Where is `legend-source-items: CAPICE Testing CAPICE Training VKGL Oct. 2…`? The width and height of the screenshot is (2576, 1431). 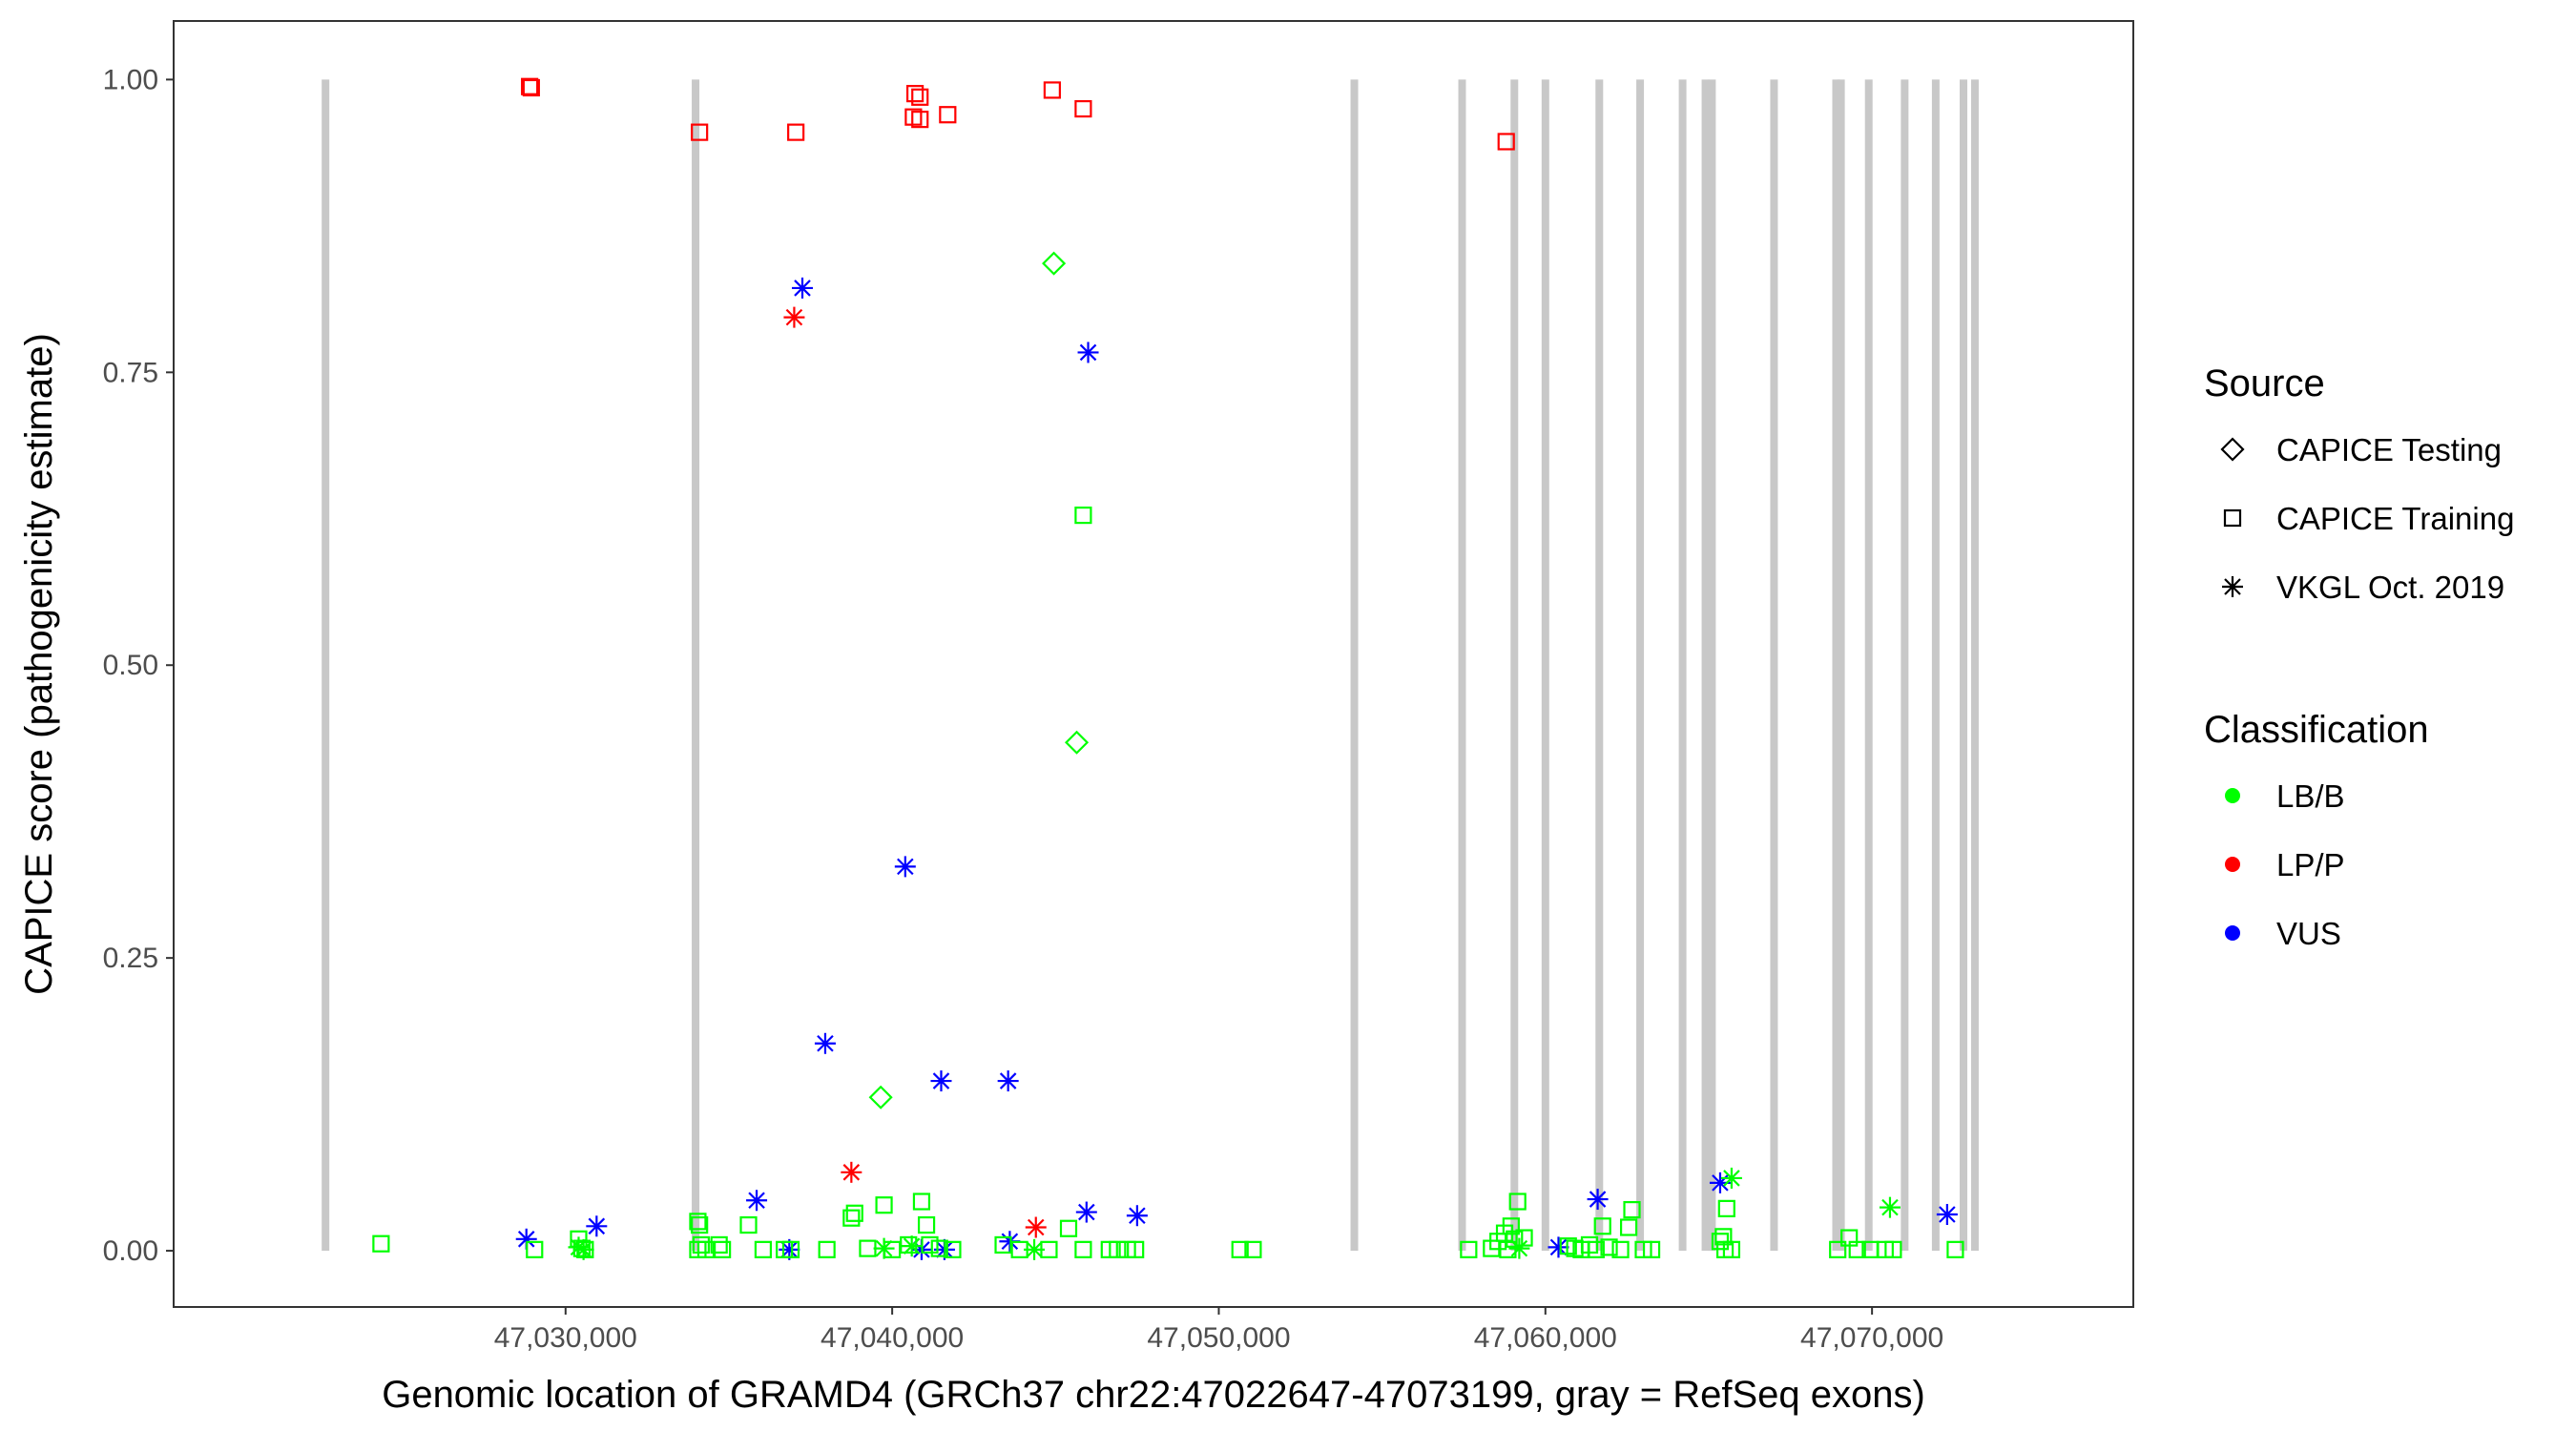 legend-source-items: CAPICE Testing CAPICE Training VKGL Oct. 2… is located at coordinates (2367, 518).